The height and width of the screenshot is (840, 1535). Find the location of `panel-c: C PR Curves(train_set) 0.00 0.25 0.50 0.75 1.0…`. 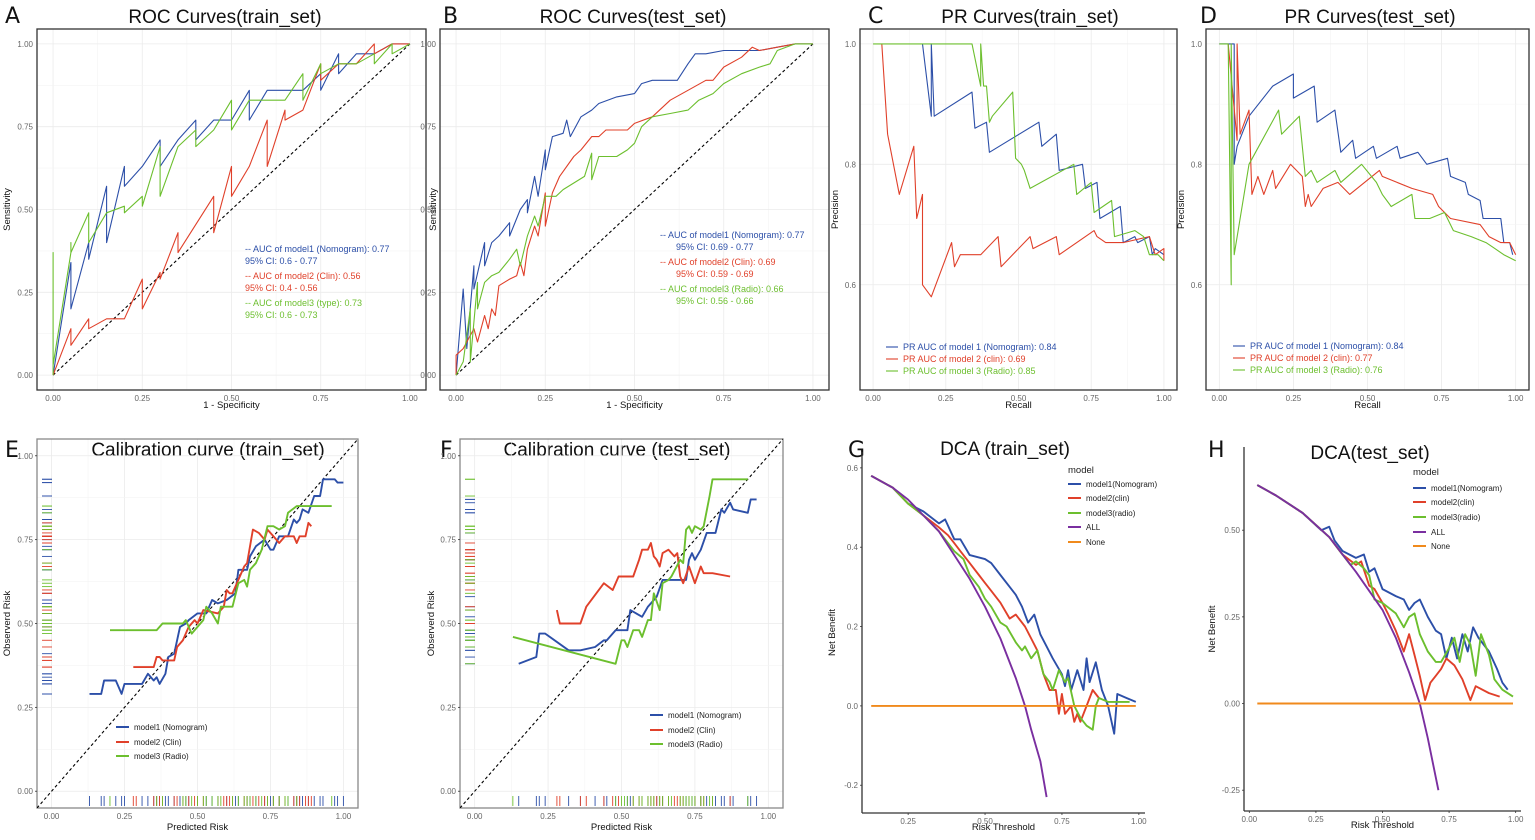

panel-c: C PR Curves(train_set) 0.00 0.25 0.50 0.75 1.0… is located at coordinates (1004, 207).